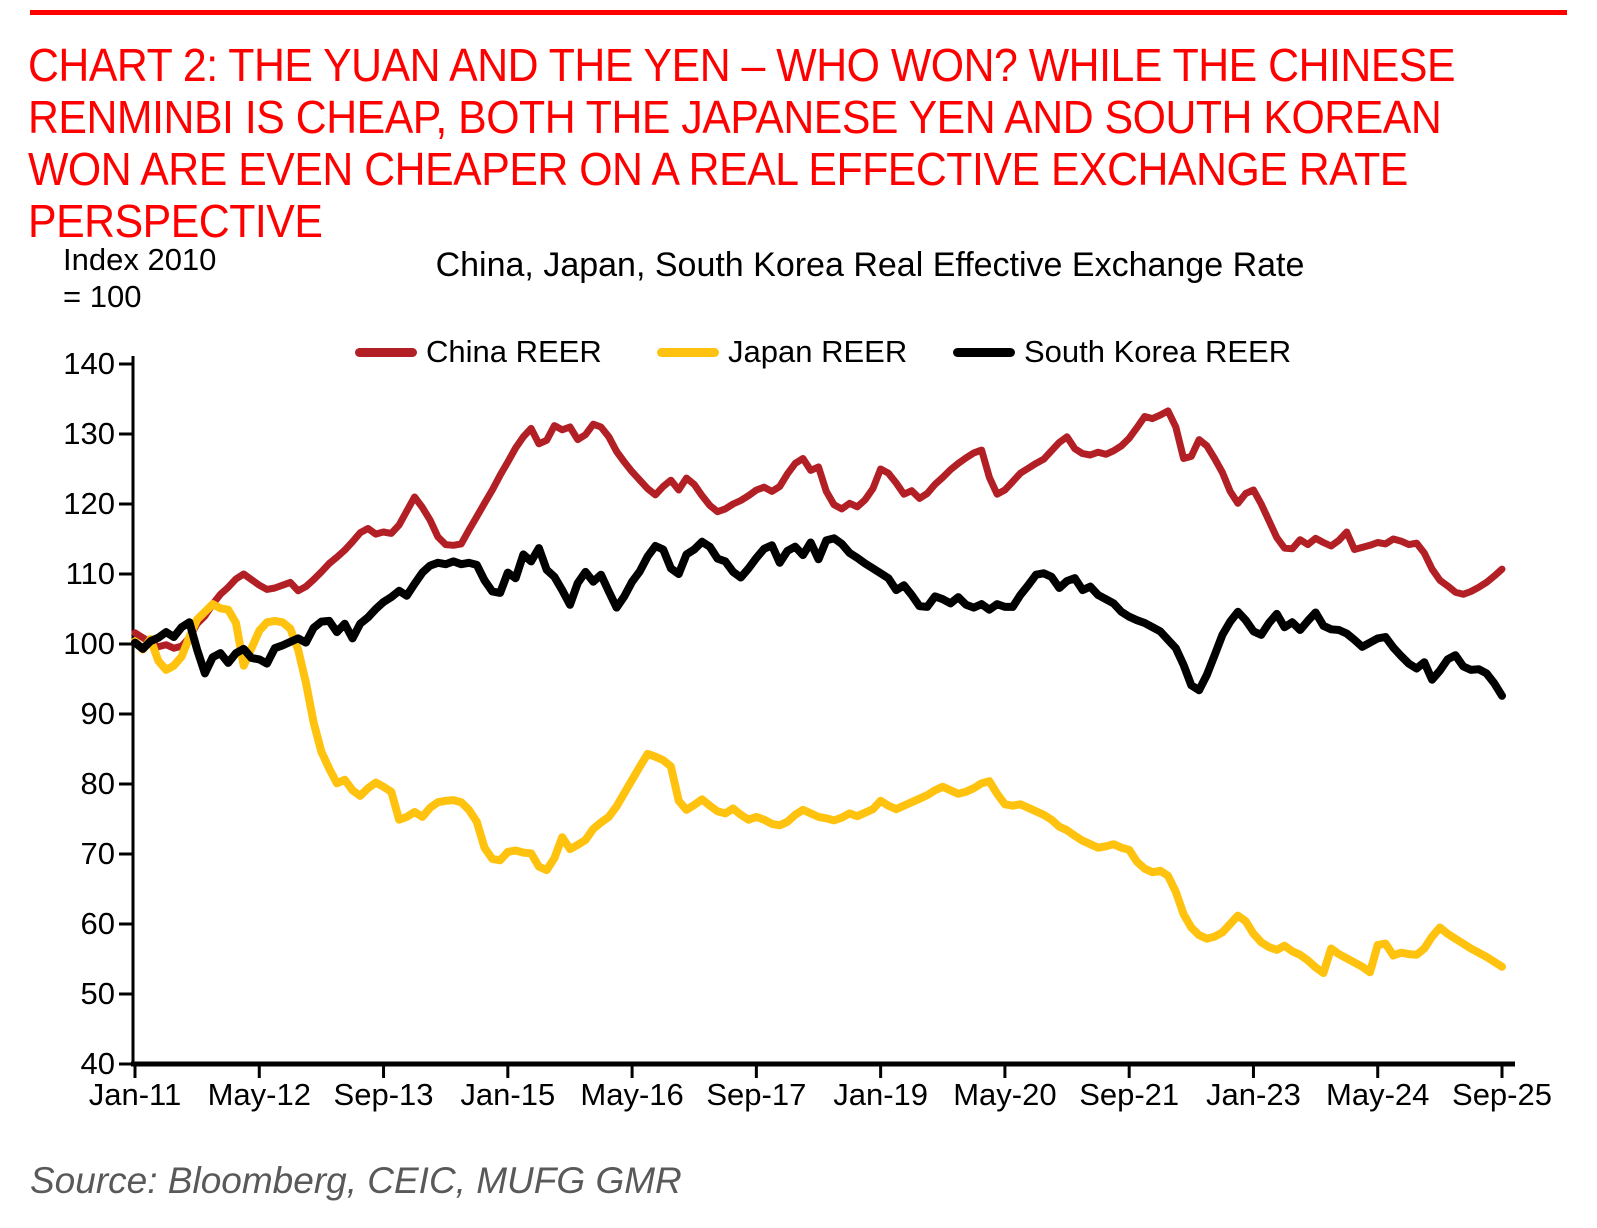 The height and width of the screenshot is (1228, 1597). What do you see at coordinates (97, 783) in the screenshot?
I see `y-tick-label: 80` at bounding box center [97, 783].